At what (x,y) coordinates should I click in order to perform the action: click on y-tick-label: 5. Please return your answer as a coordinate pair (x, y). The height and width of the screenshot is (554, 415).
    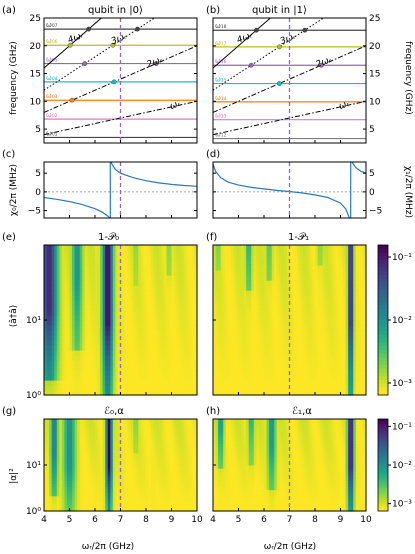
    Looking at the image, I should click on (372, 130).